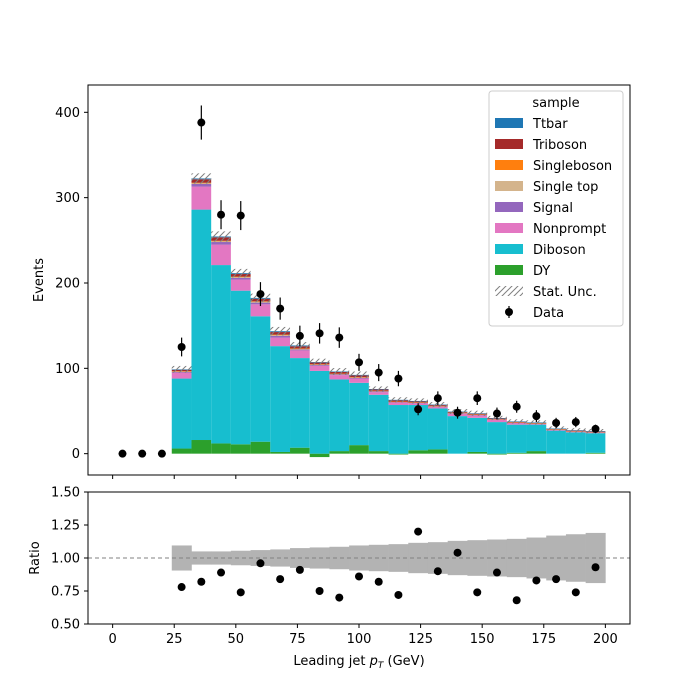 The height and width of the screenshot is (700, 700). What do you see at coordinates (67, 283) in the screenshot?
I see `y-tick-label: 200` at bounding box center [67, 283].